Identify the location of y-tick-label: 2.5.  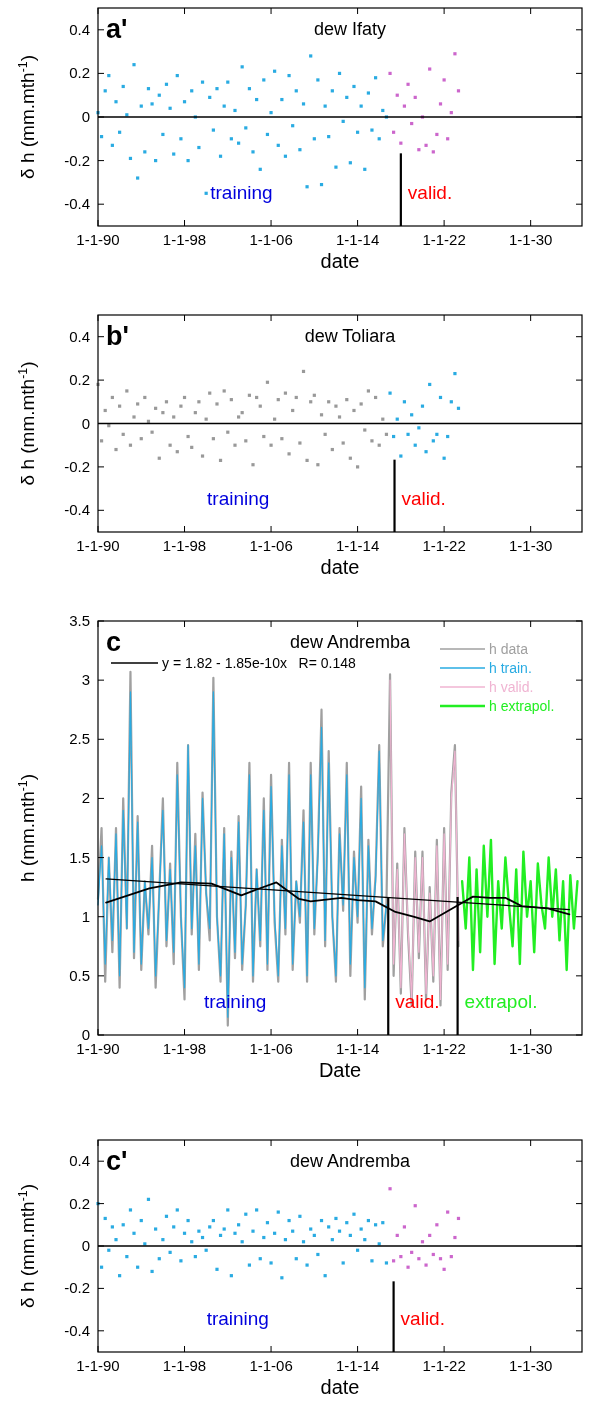
(79, 739).